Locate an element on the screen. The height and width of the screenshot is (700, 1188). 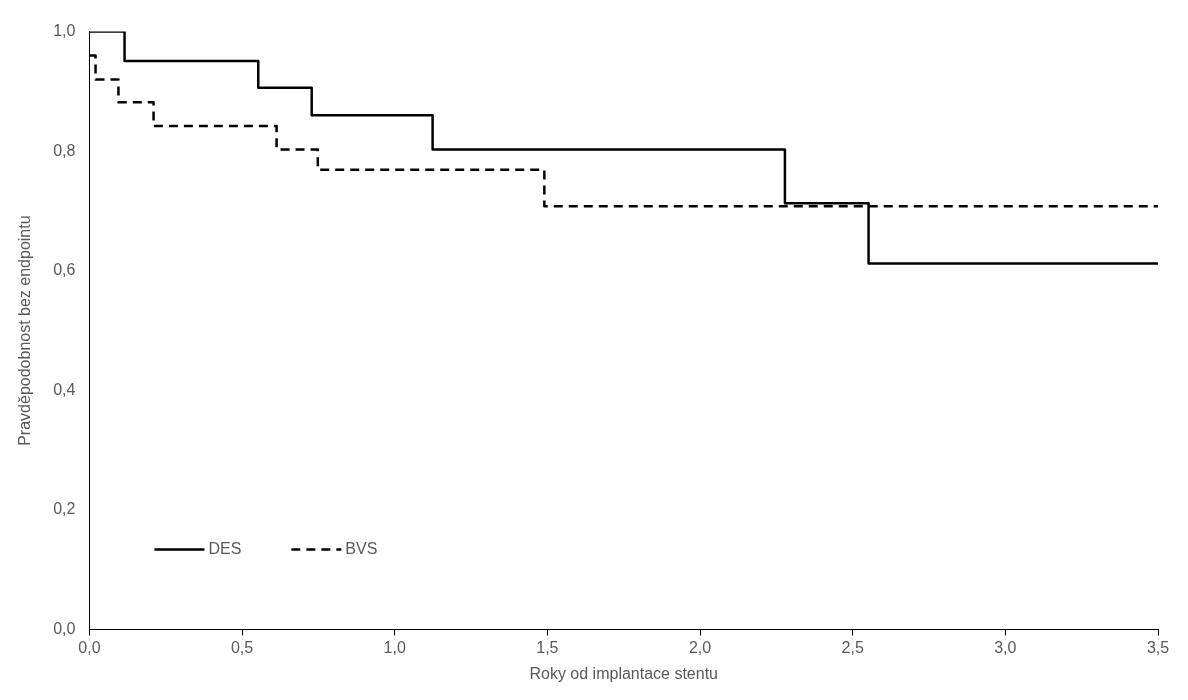
y-tick-label: 0,4 is located at coordinates (64, 389).